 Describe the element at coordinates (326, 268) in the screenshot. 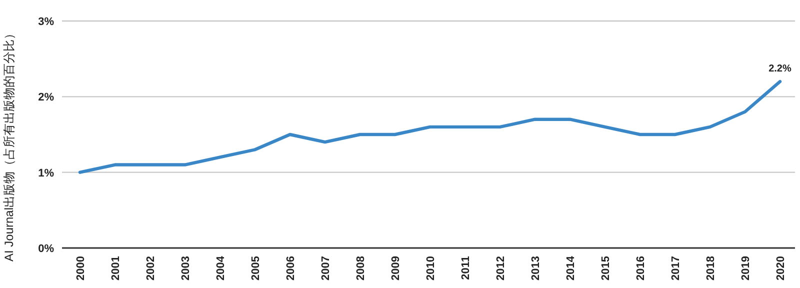

I see `x-tick-label: 2007` at that location.